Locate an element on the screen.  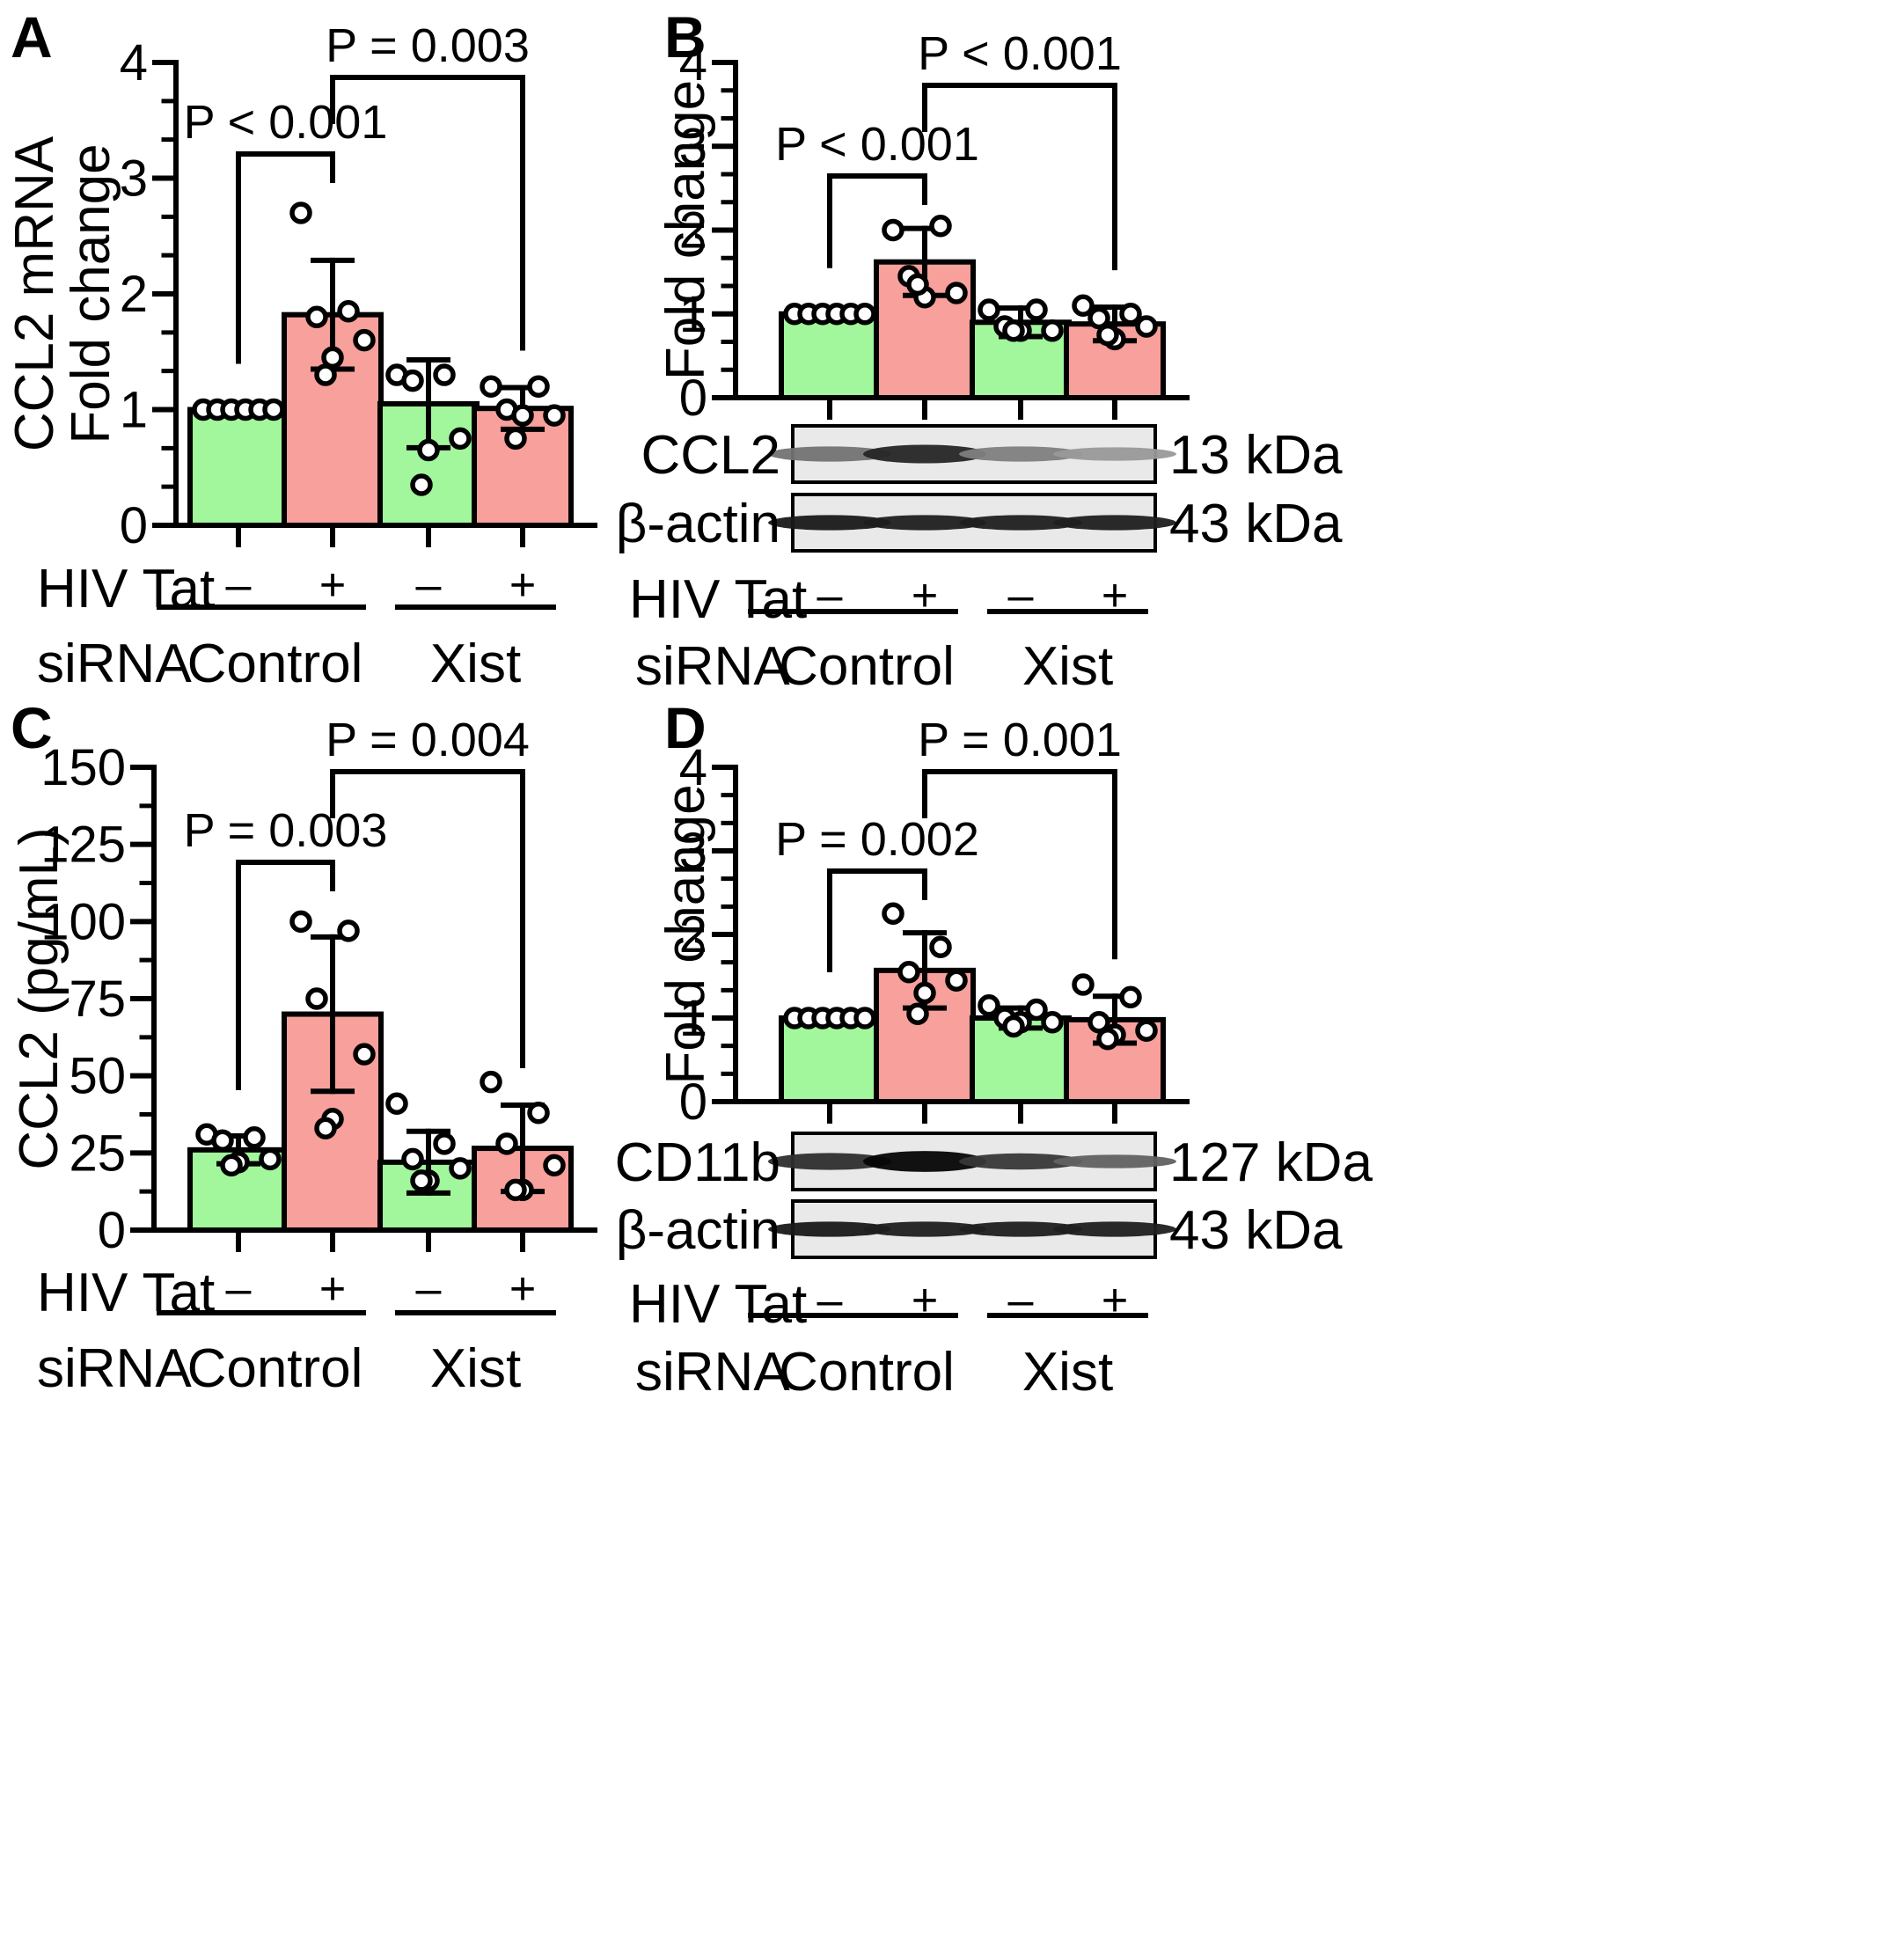
sirna-label: siRNA is located at coordinates (114, 1368).